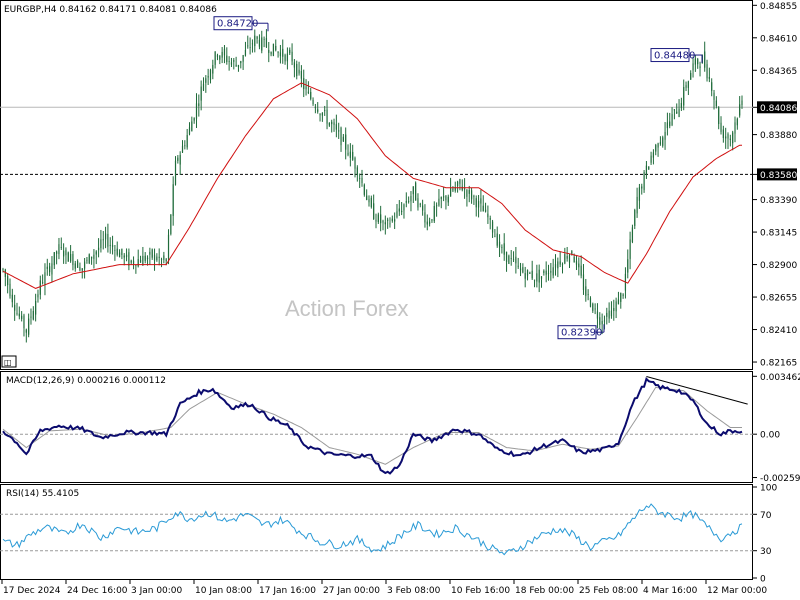 The width and height of the screenshot is (800, 600). I want to click on price-tick-label: 0.82900, so click(778, 266).